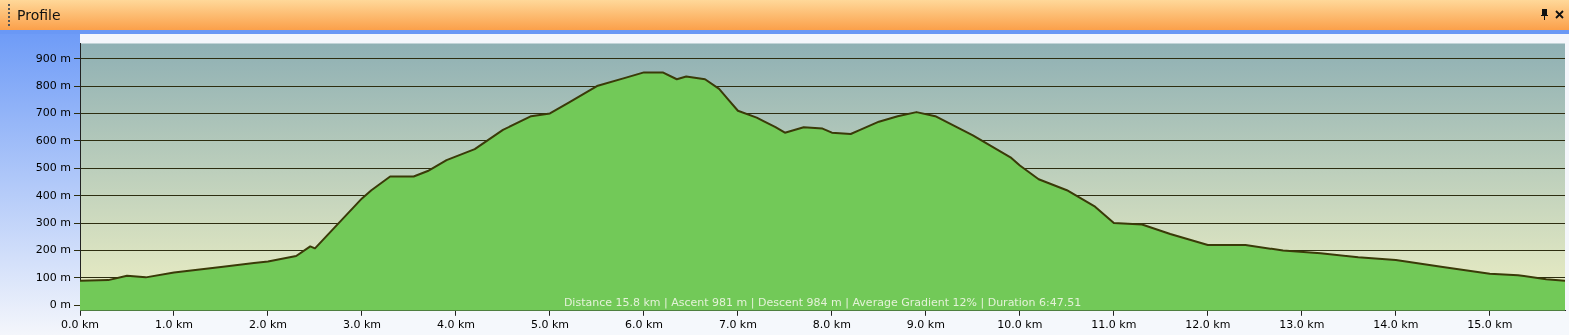  Describe the element at coordinates (53, 113) in the screenshot. I see `y-tick-label: 700 m` at that location.